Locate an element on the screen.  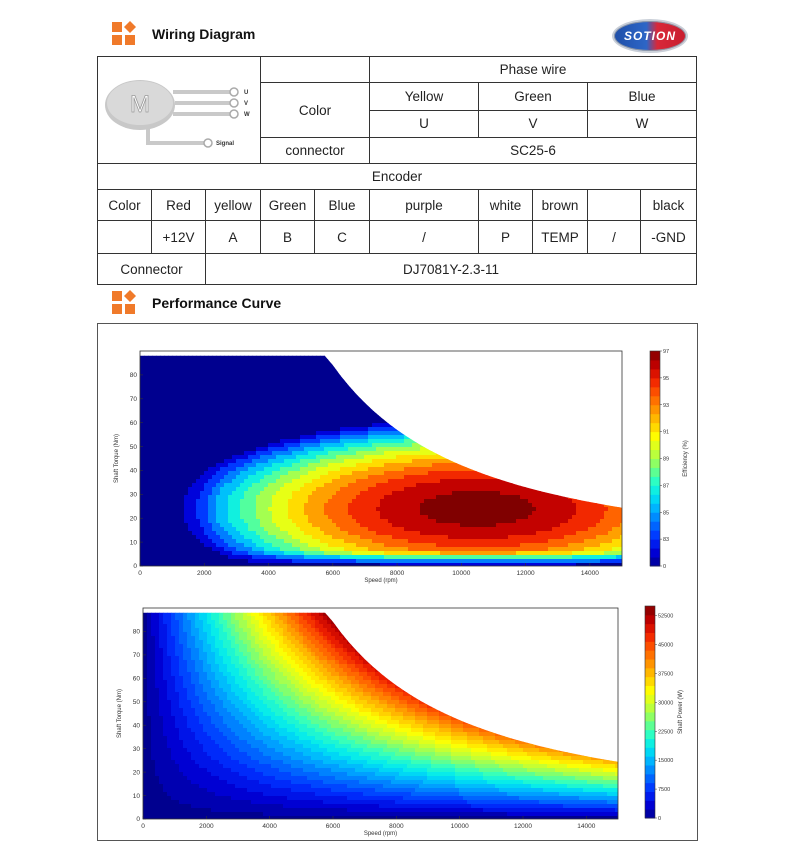
encoder-signal-gnd: -GND is located at coordinates (669, 237).